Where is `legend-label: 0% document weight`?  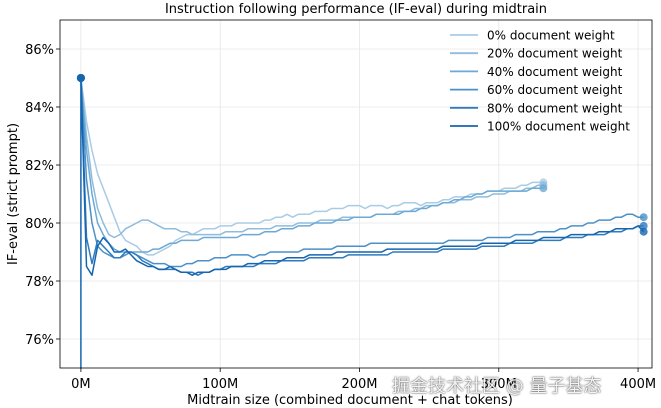 legend-label: 0% document weight is located at coordinates (551, 36).